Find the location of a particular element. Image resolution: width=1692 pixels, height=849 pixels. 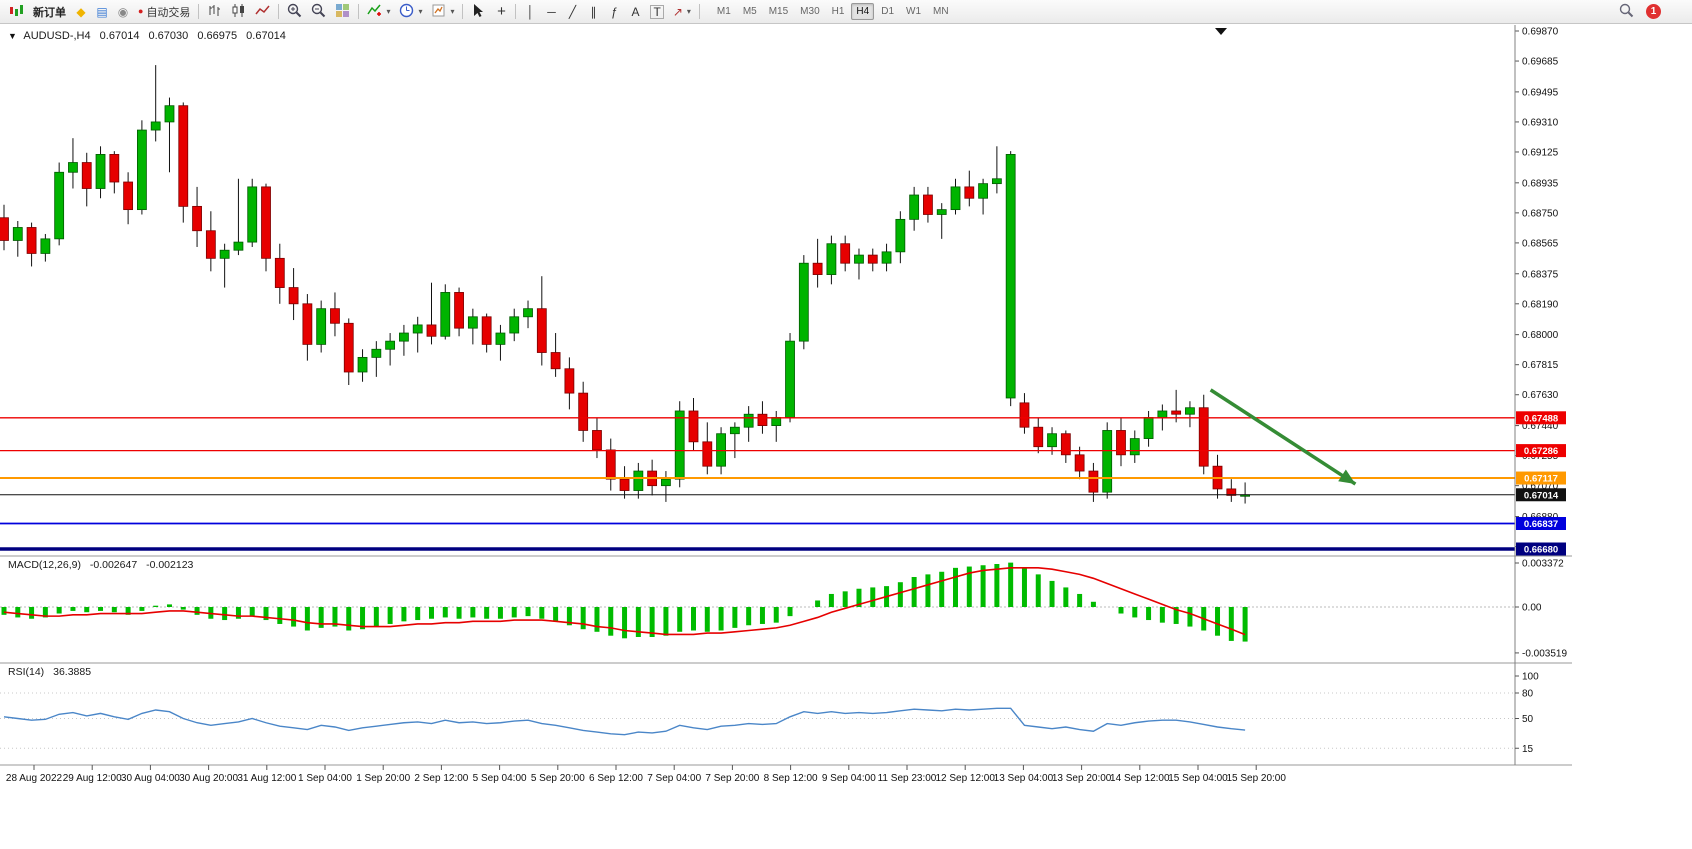

timeframe-mn: MN is located at coordinates (941, 11).